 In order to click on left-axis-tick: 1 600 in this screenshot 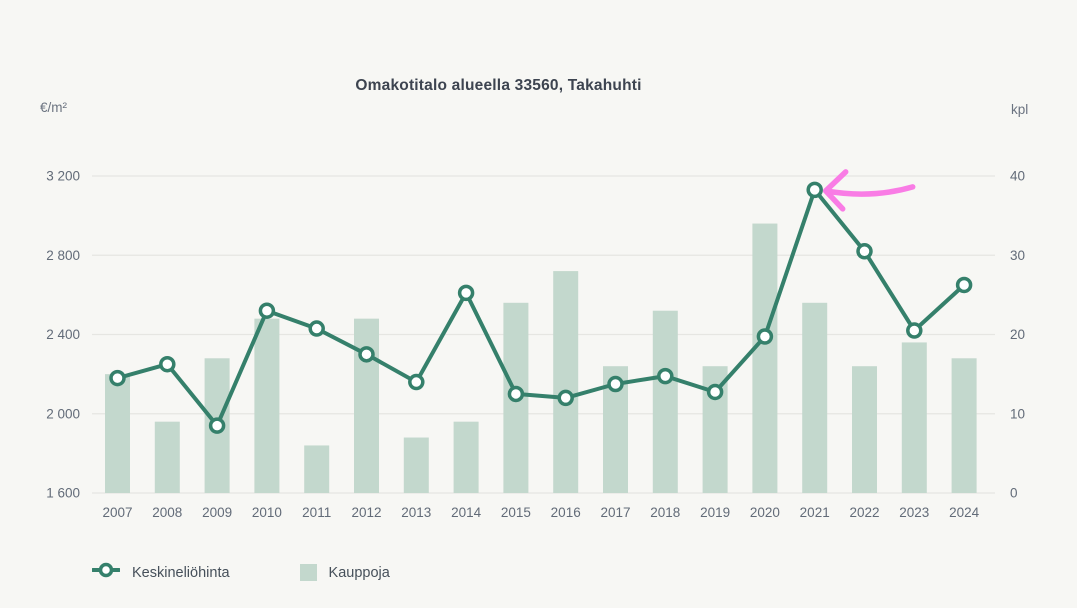, I will do `click(63, 493)`.